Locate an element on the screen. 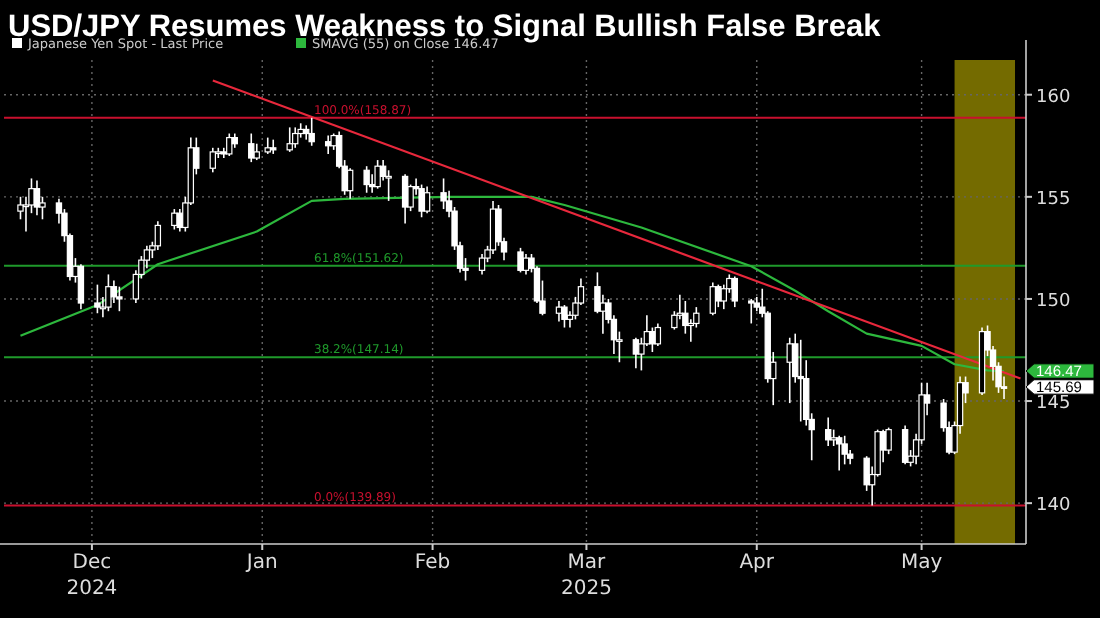 This screenshot has height=618, width=1100. x-tick-label: Dec is located at coordinates (92, 563).